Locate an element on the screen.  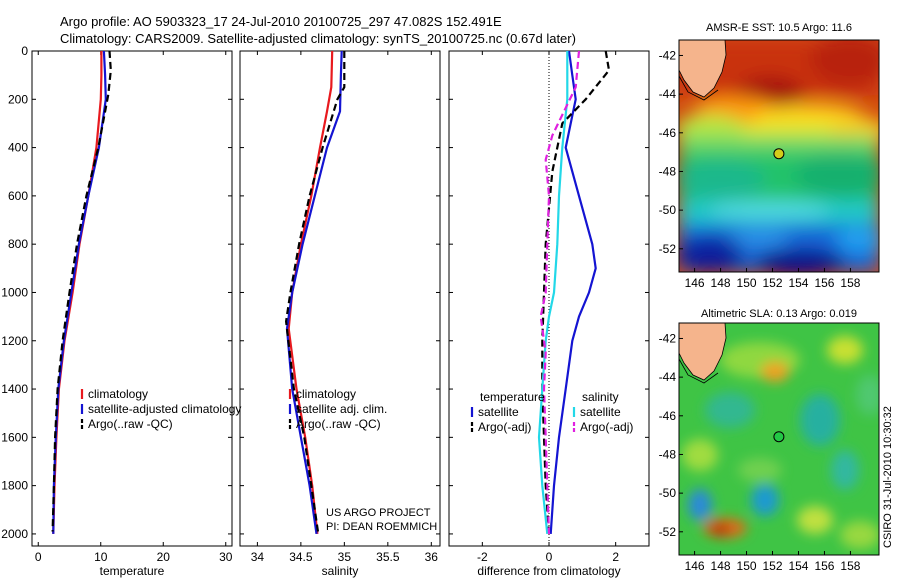
x-tick-label: -2 is located at coordinates (482, 557).